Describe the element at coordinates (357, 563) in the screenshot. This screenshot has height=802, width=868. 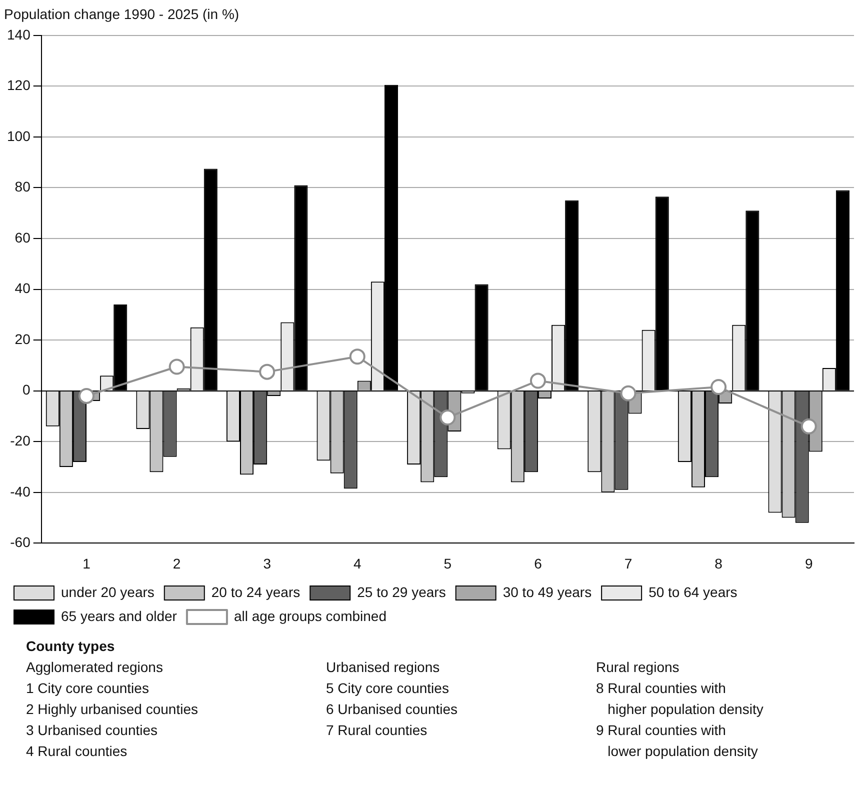
I see `x-tick-label: 4` at that location.